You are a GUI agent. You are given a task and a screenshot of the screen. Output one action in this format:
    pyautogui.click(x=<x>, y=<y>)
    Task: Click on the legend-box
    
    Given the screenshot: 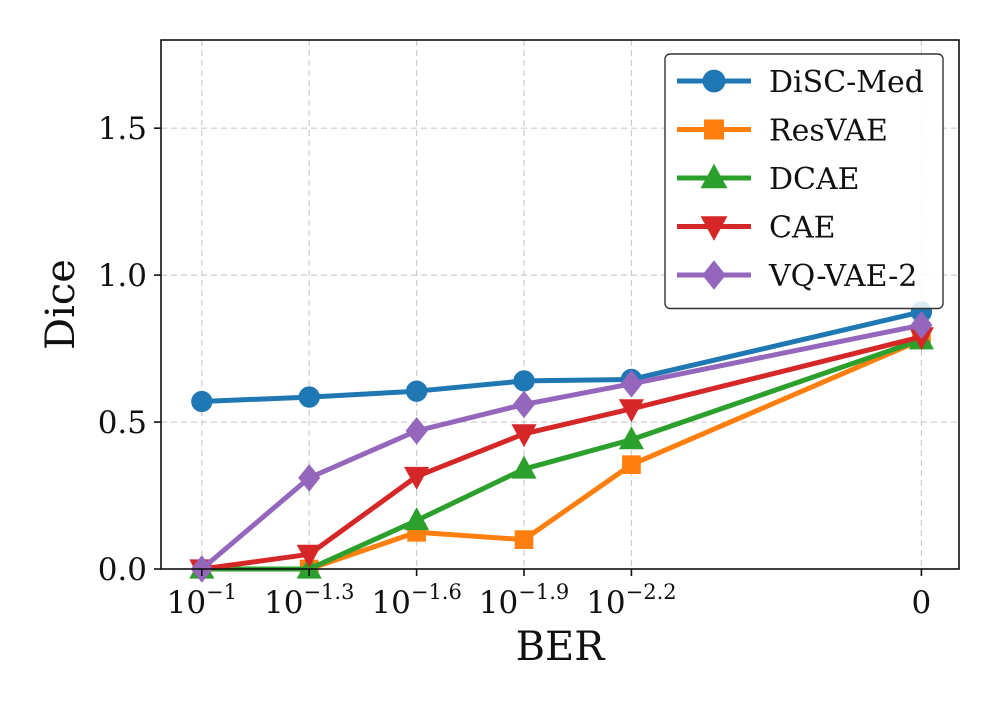 What is the action you would take?
    pyautogui.click(x=804, y=181)
    